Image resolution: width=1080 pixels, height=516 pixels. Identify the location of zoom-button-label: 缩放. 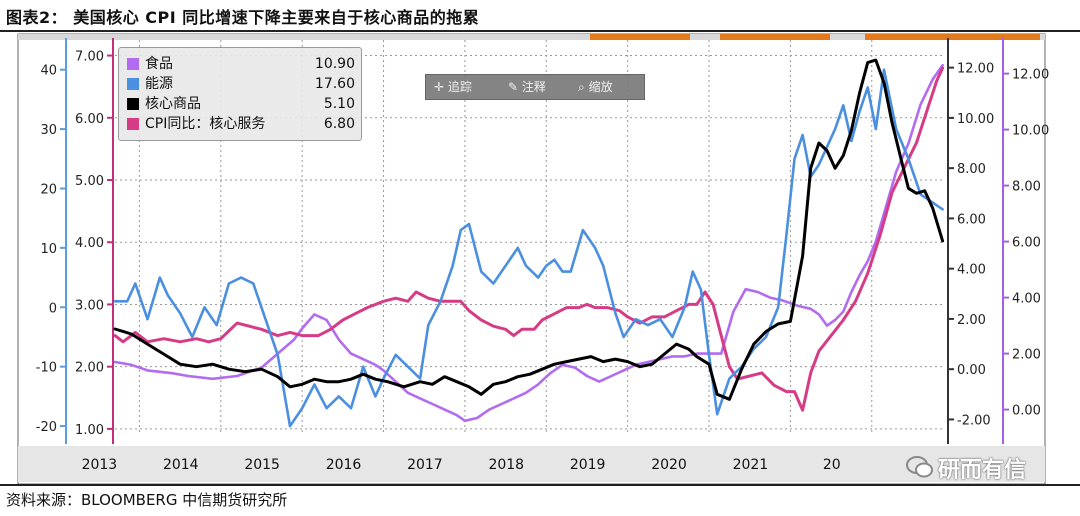
(600, 87).